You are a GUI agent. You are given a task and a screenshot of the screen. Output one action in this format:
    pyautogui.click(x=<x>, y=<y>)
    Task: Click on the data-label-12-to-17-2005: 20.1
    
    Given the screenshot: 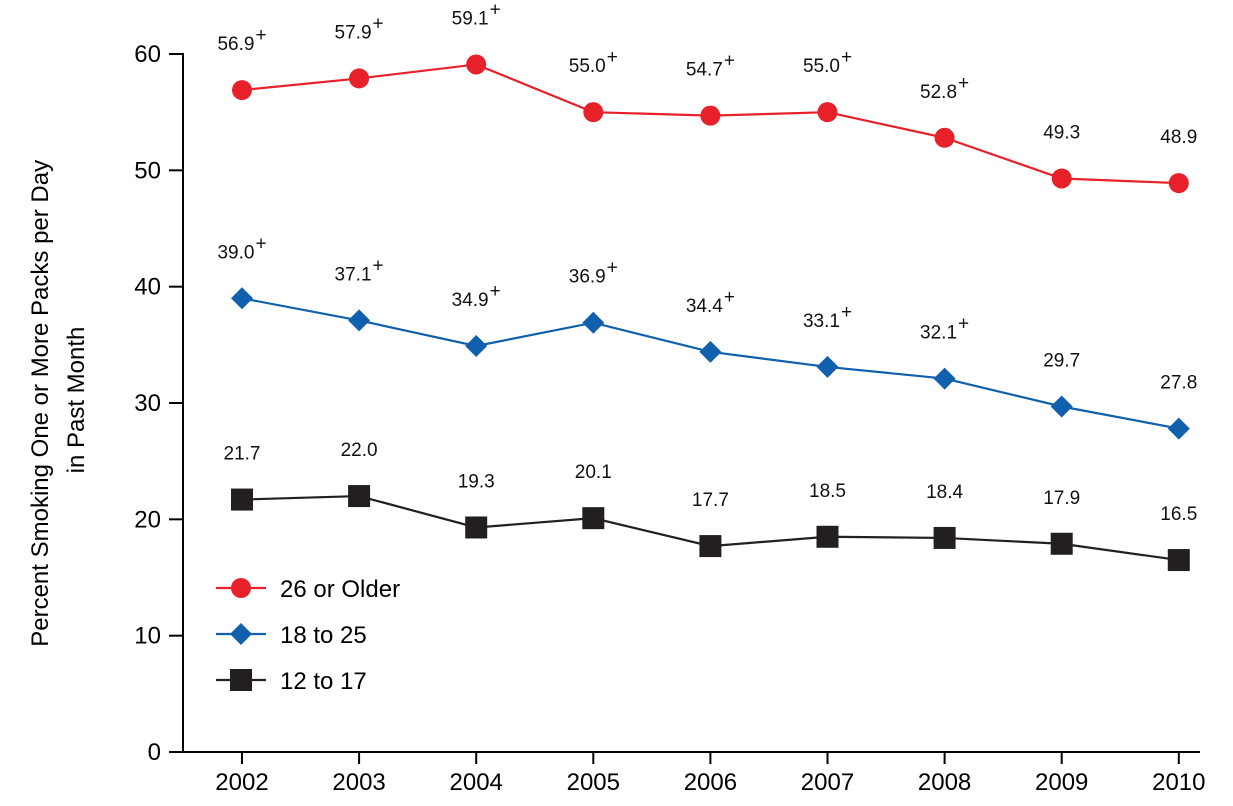 What is the action you would take?
    pyautogui.click(x=593, y=472)
    